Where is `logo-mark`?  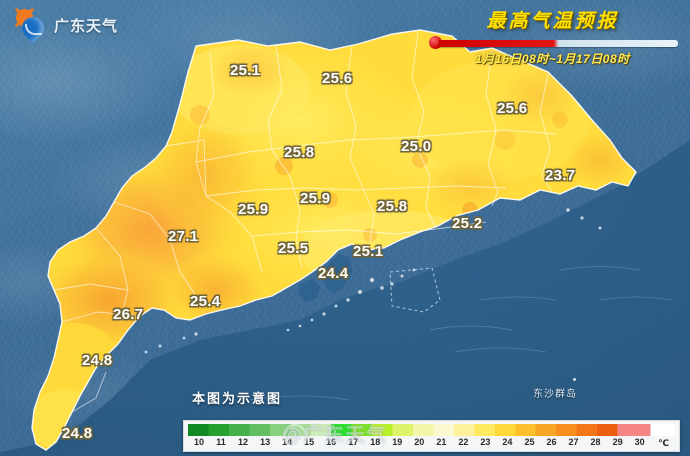
logo-mark is located at coordinates (31, 26).